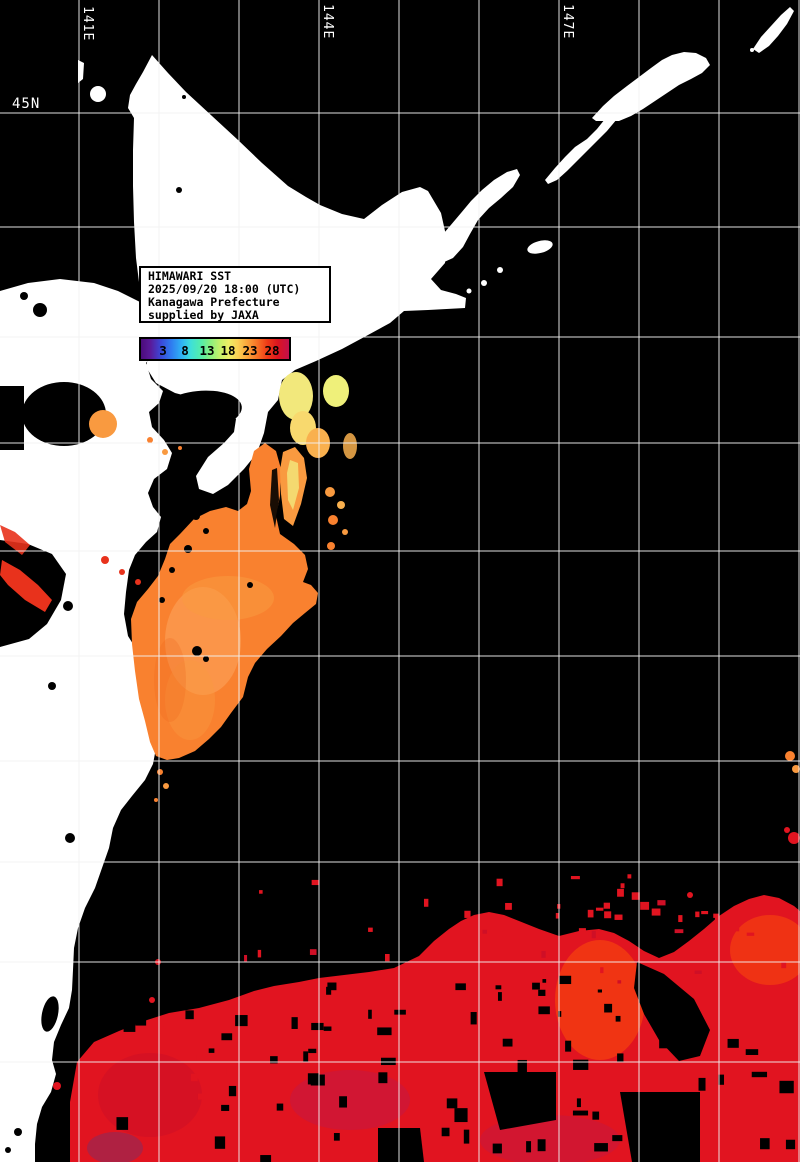  What do you see at coordinates (203, 315) in the screenshot?
I see `legend-line-source: supplied by JAXA` at bounding box center [203, 315].